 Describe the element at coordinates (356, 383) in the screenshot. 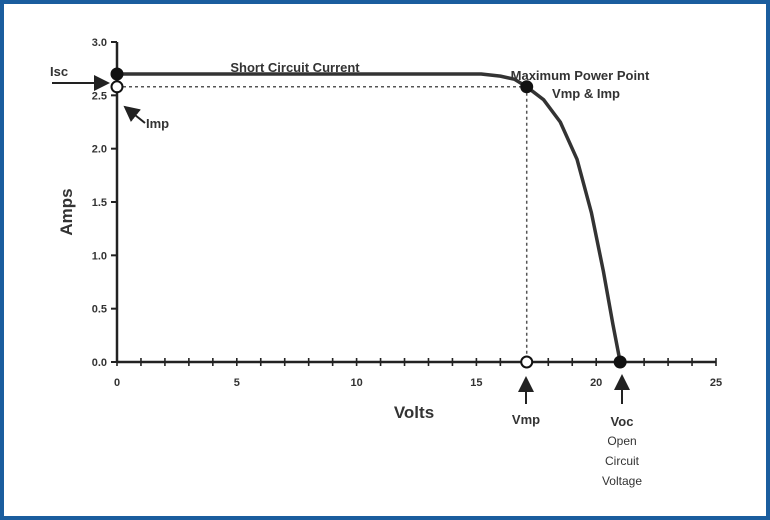

I see `x-tick-label: 10` at that location.